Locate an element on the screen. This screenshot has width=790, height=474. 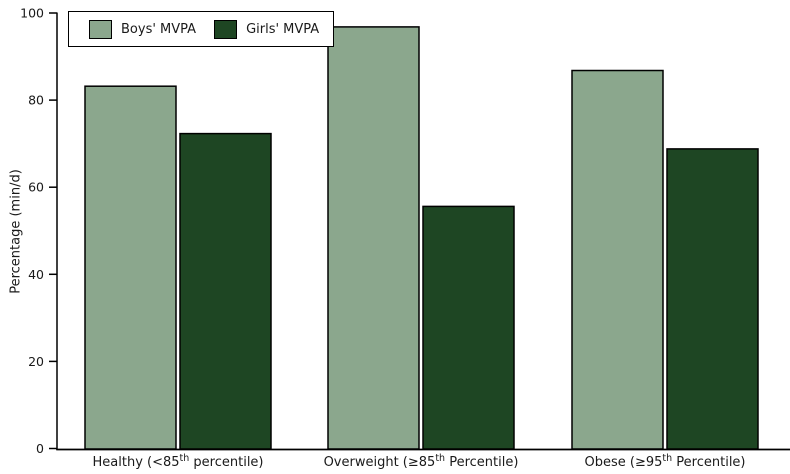
y-axis-title: Percentage (min/d) is located at coordinates (16, 231).